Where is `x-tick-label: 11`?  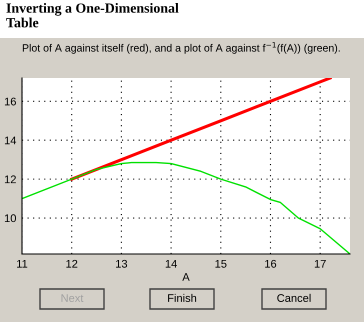
x-tick-label: 11 is located at coordinates (22, 264).